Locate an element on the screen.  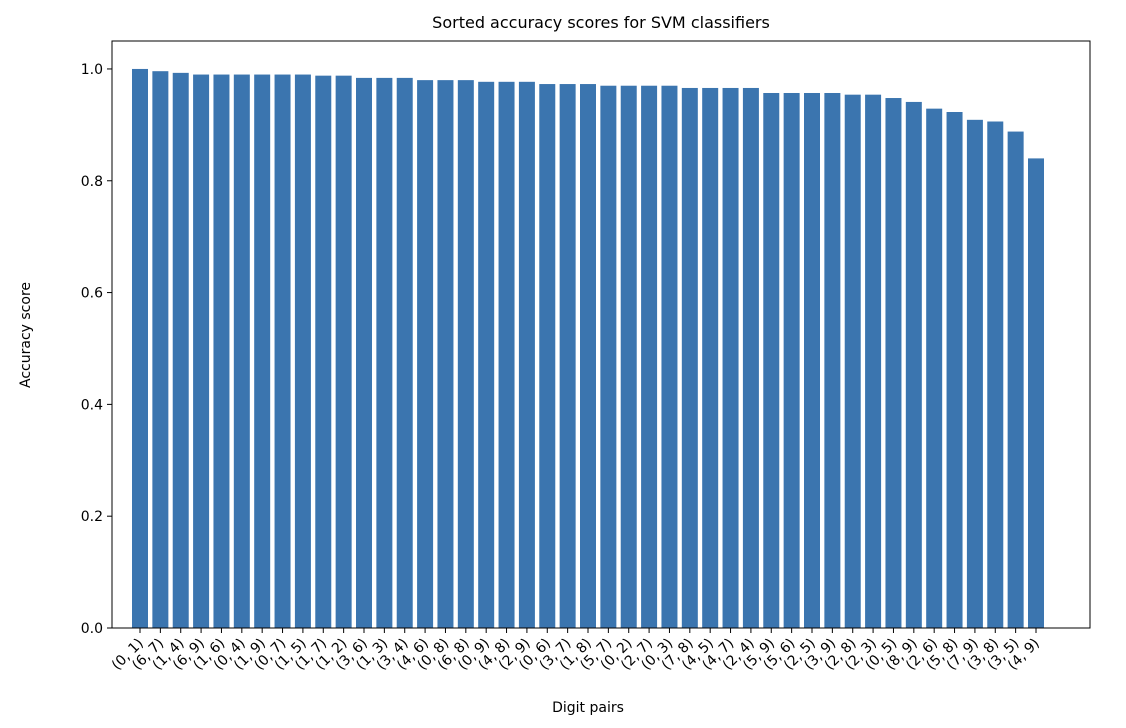
y-tick-label: 0.6 is located at coordinates (92, 294).